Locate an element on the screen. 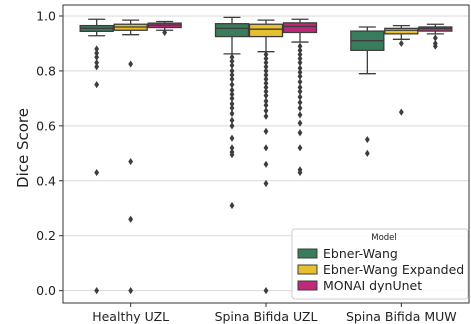  legend-title: Model is located at coordinates (384, 238).